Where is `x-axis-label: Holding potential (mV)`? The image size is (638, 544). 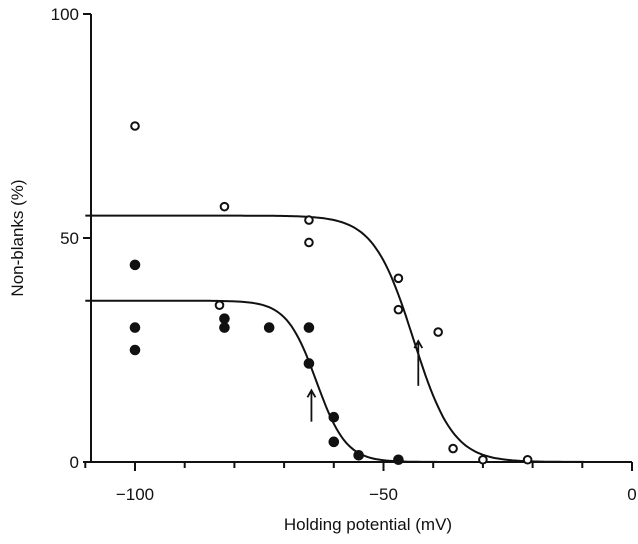
x-axis-label: Holding potential (mV) is located at coordinates (368, 524).